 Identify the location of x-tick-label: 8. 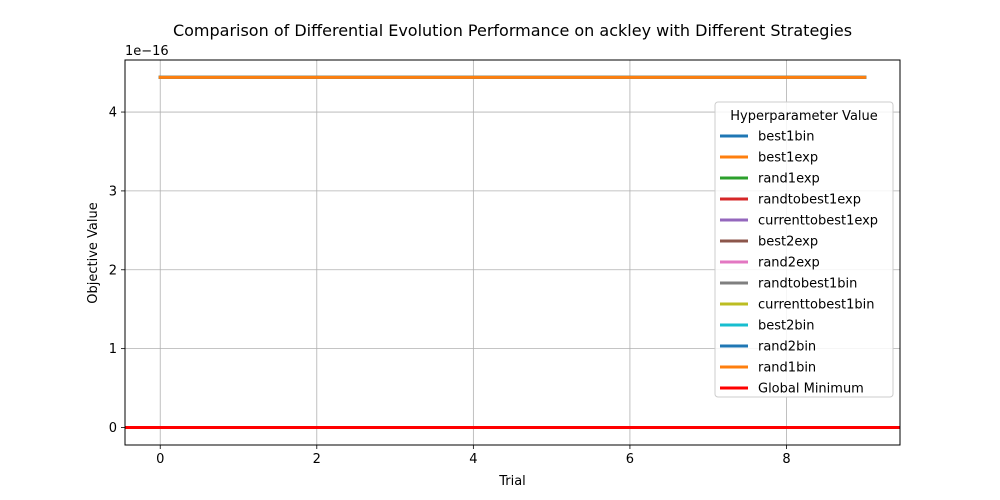
(786, 459).